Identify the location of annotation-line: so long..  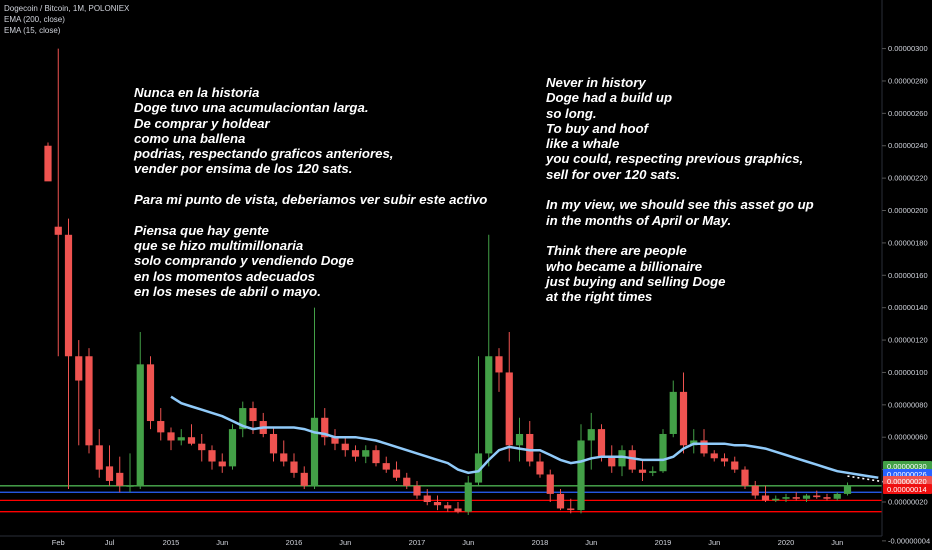
(571, 113).